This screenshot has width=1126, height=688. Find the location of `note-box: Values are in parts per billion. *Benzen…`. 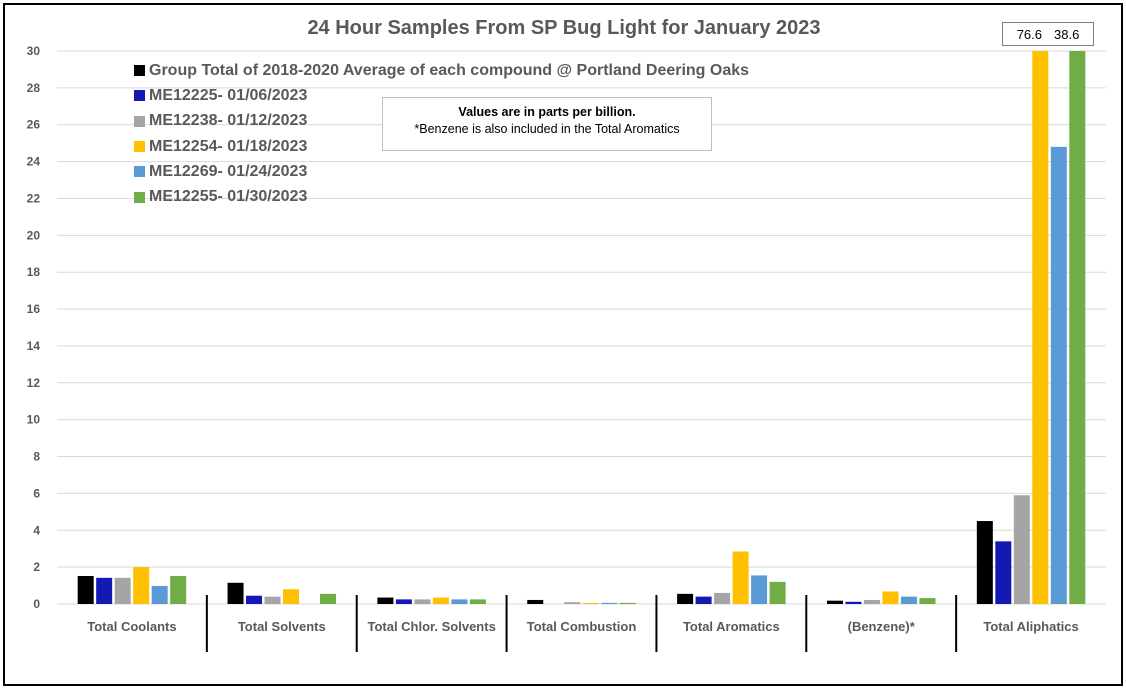

note-box: Values are in parts per billion. *Benzen… is located at coordinates (547, 124).